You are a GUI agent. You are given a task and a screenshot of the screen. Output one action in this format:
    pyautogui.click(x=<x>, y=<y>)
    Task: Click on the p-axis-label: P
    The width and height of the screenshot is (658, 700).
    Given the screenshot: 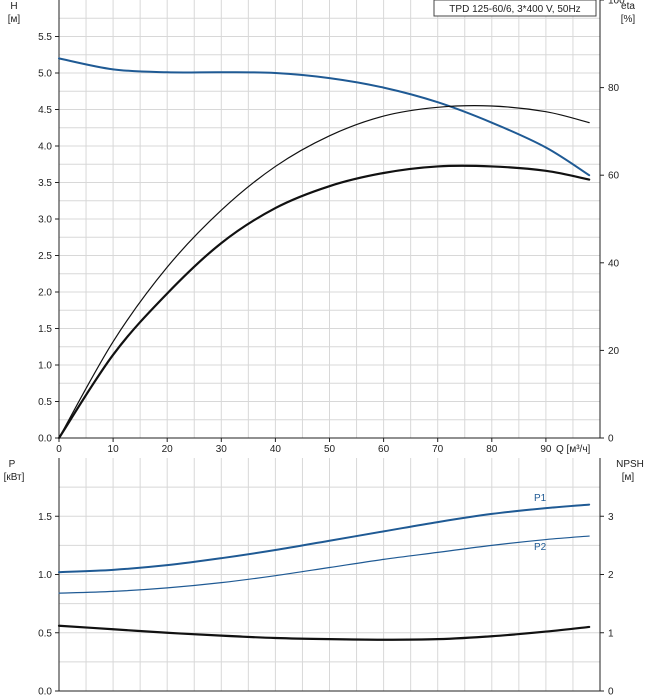 What is the action you would take?
    pyautogui.click(x=12, y=464)
    